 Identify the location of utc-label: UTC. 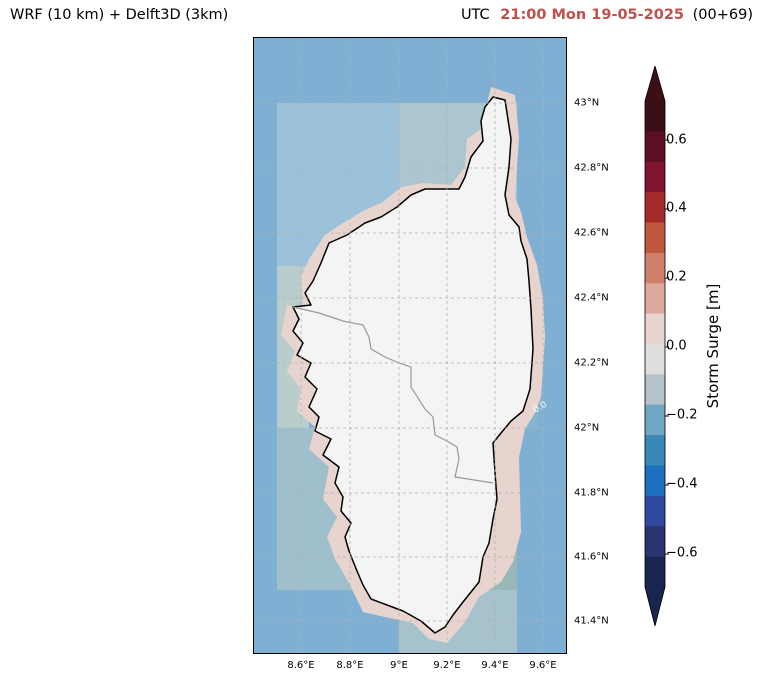
(475, 15).